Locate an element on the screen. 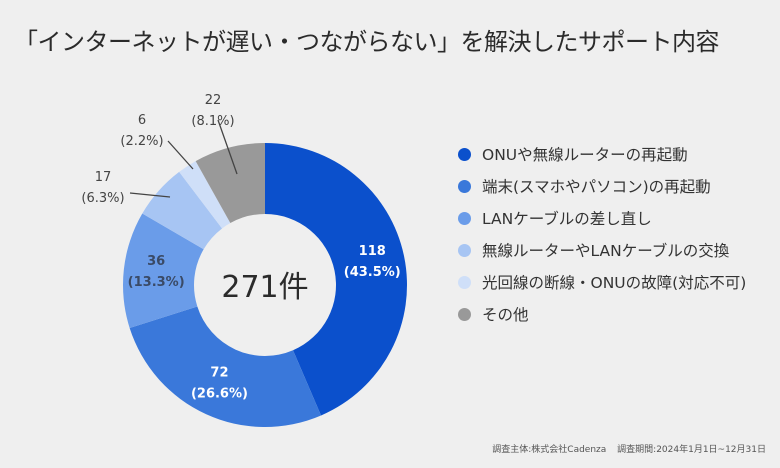 Image resolution: width=780 pixels, height=468 pixels. legend-item: LANケーブルの差し直し is located at coordinates (602, 218).